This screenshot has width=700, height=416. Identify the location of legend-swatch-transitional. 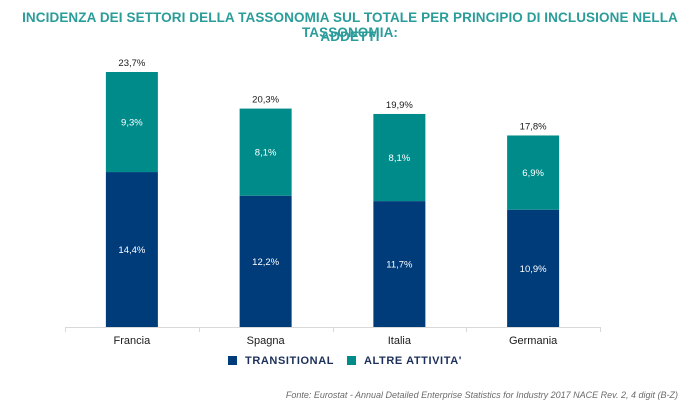
(232, 360).